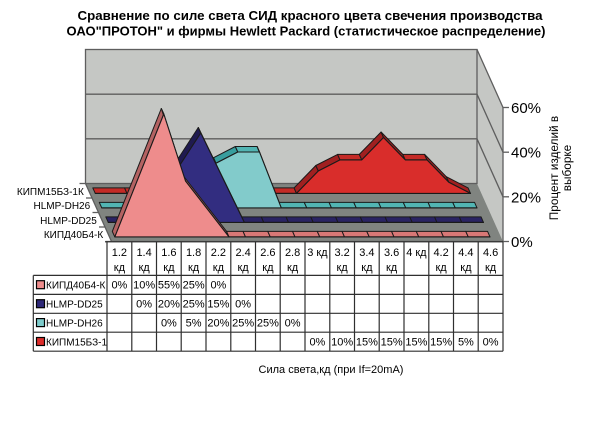 Image resolution: width=600 pixels, height=426 pixels. I want to click on svg-text: Процент изделий в, so click(554, 168).